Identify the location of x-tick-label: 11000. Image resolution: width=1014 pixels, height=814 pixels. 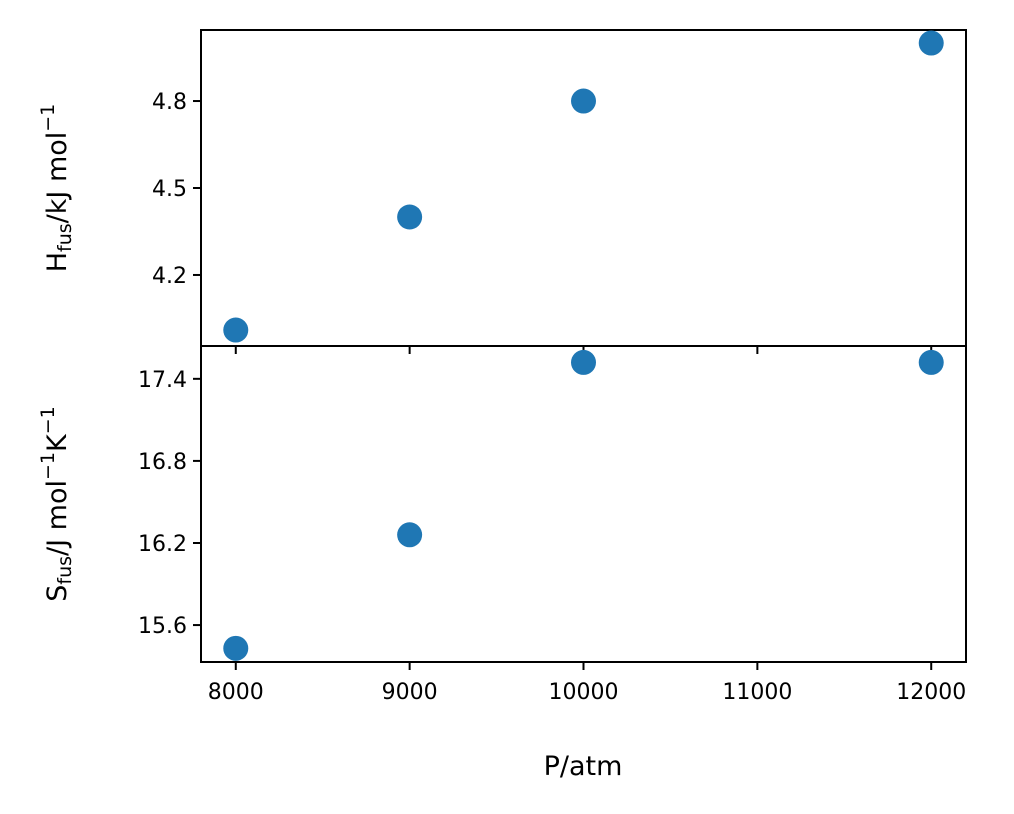
(757, 692).